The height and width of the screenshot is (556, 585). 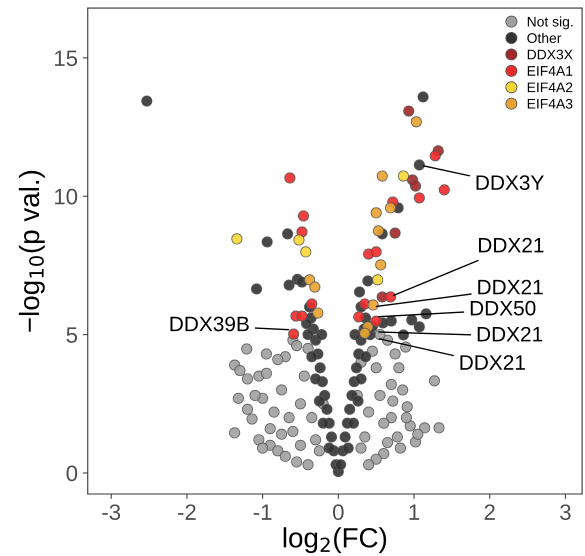 I want to click on annotation: DDX50, so click(x=503, y=308).